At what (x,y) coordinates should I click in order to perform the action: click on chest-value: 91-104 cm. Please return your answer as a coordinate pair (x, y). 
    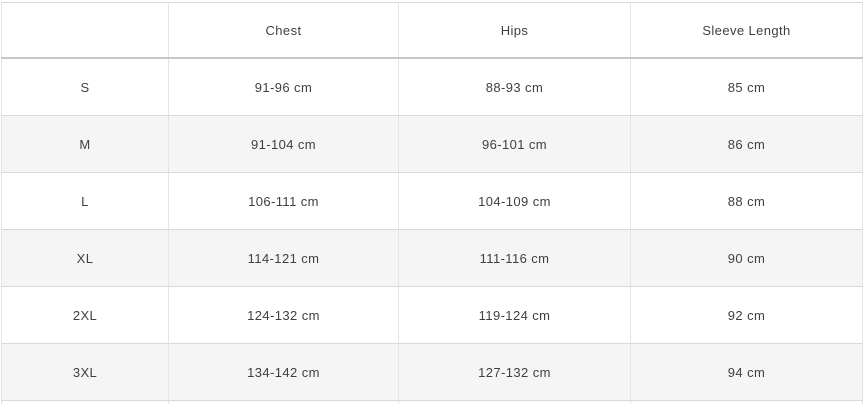
    Looking at the image, I should click on (283, 144).